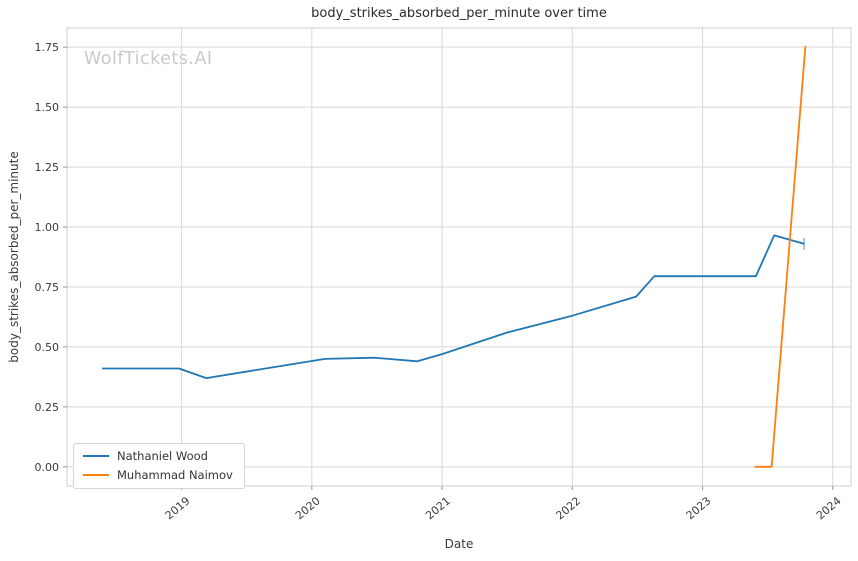 This screenshot has height=561, width=858. Describe the element at coordinates (568, 508) in the screenshot. I see `x-tick-label: 2022` at that location.